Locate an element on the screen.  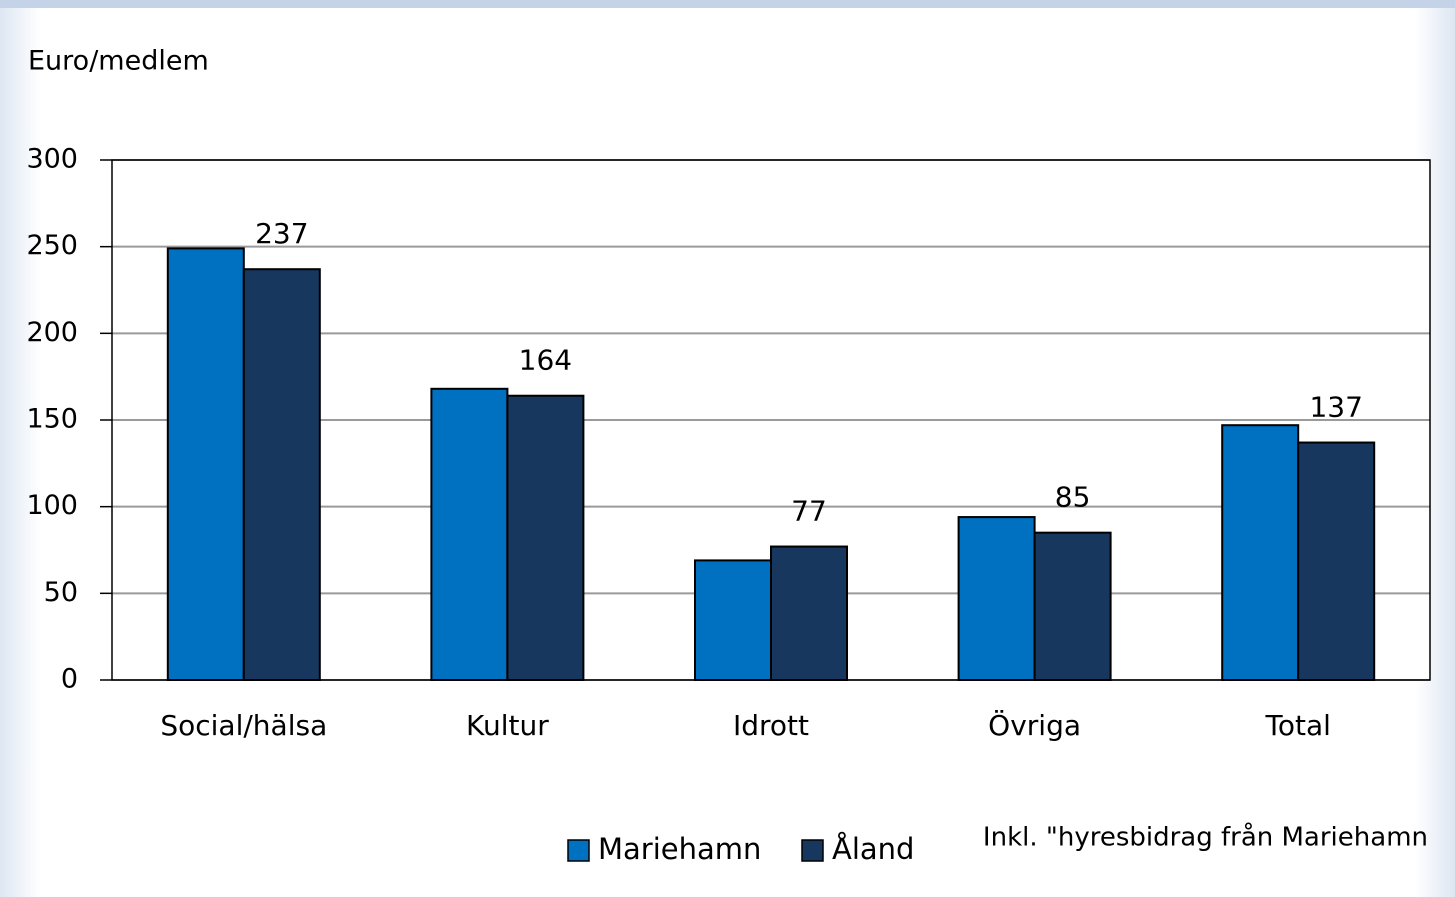
legend-label: Åland is located at coordinates (873, 849).